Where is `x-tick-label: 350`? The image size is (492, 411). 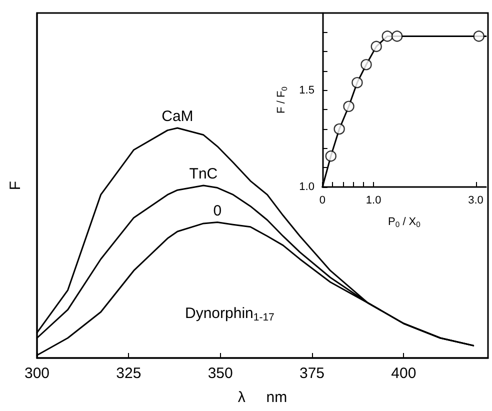
x-tick-label: 350 is located at coordinates (220, 373).